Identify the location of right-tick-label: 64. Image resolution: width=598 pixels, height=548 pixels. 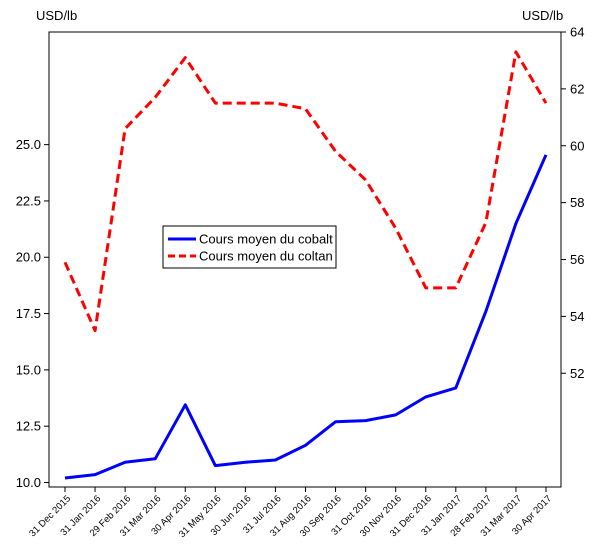
(577, 32).